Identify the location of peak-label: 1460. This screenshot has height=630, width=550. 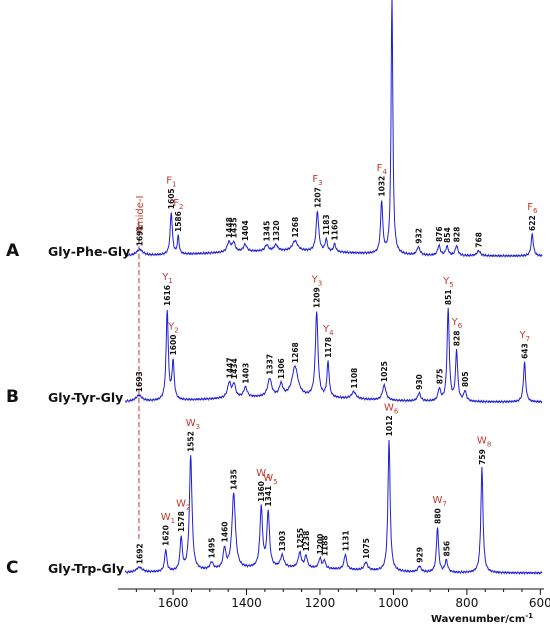
(225, 531).